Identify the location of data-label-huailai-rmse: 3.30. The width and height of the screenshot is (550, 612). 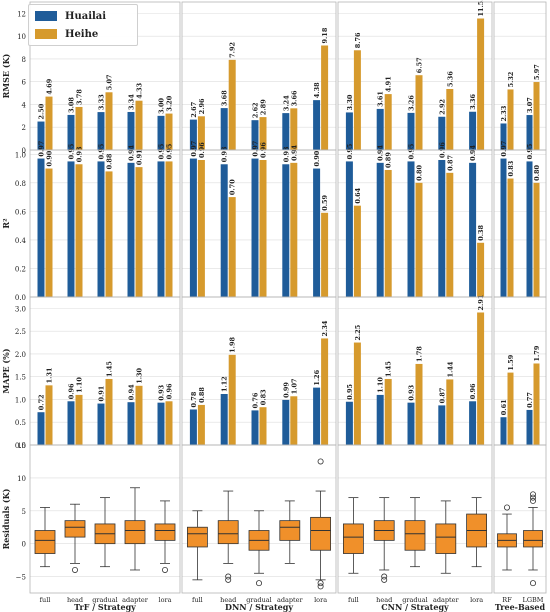
(350, 102).